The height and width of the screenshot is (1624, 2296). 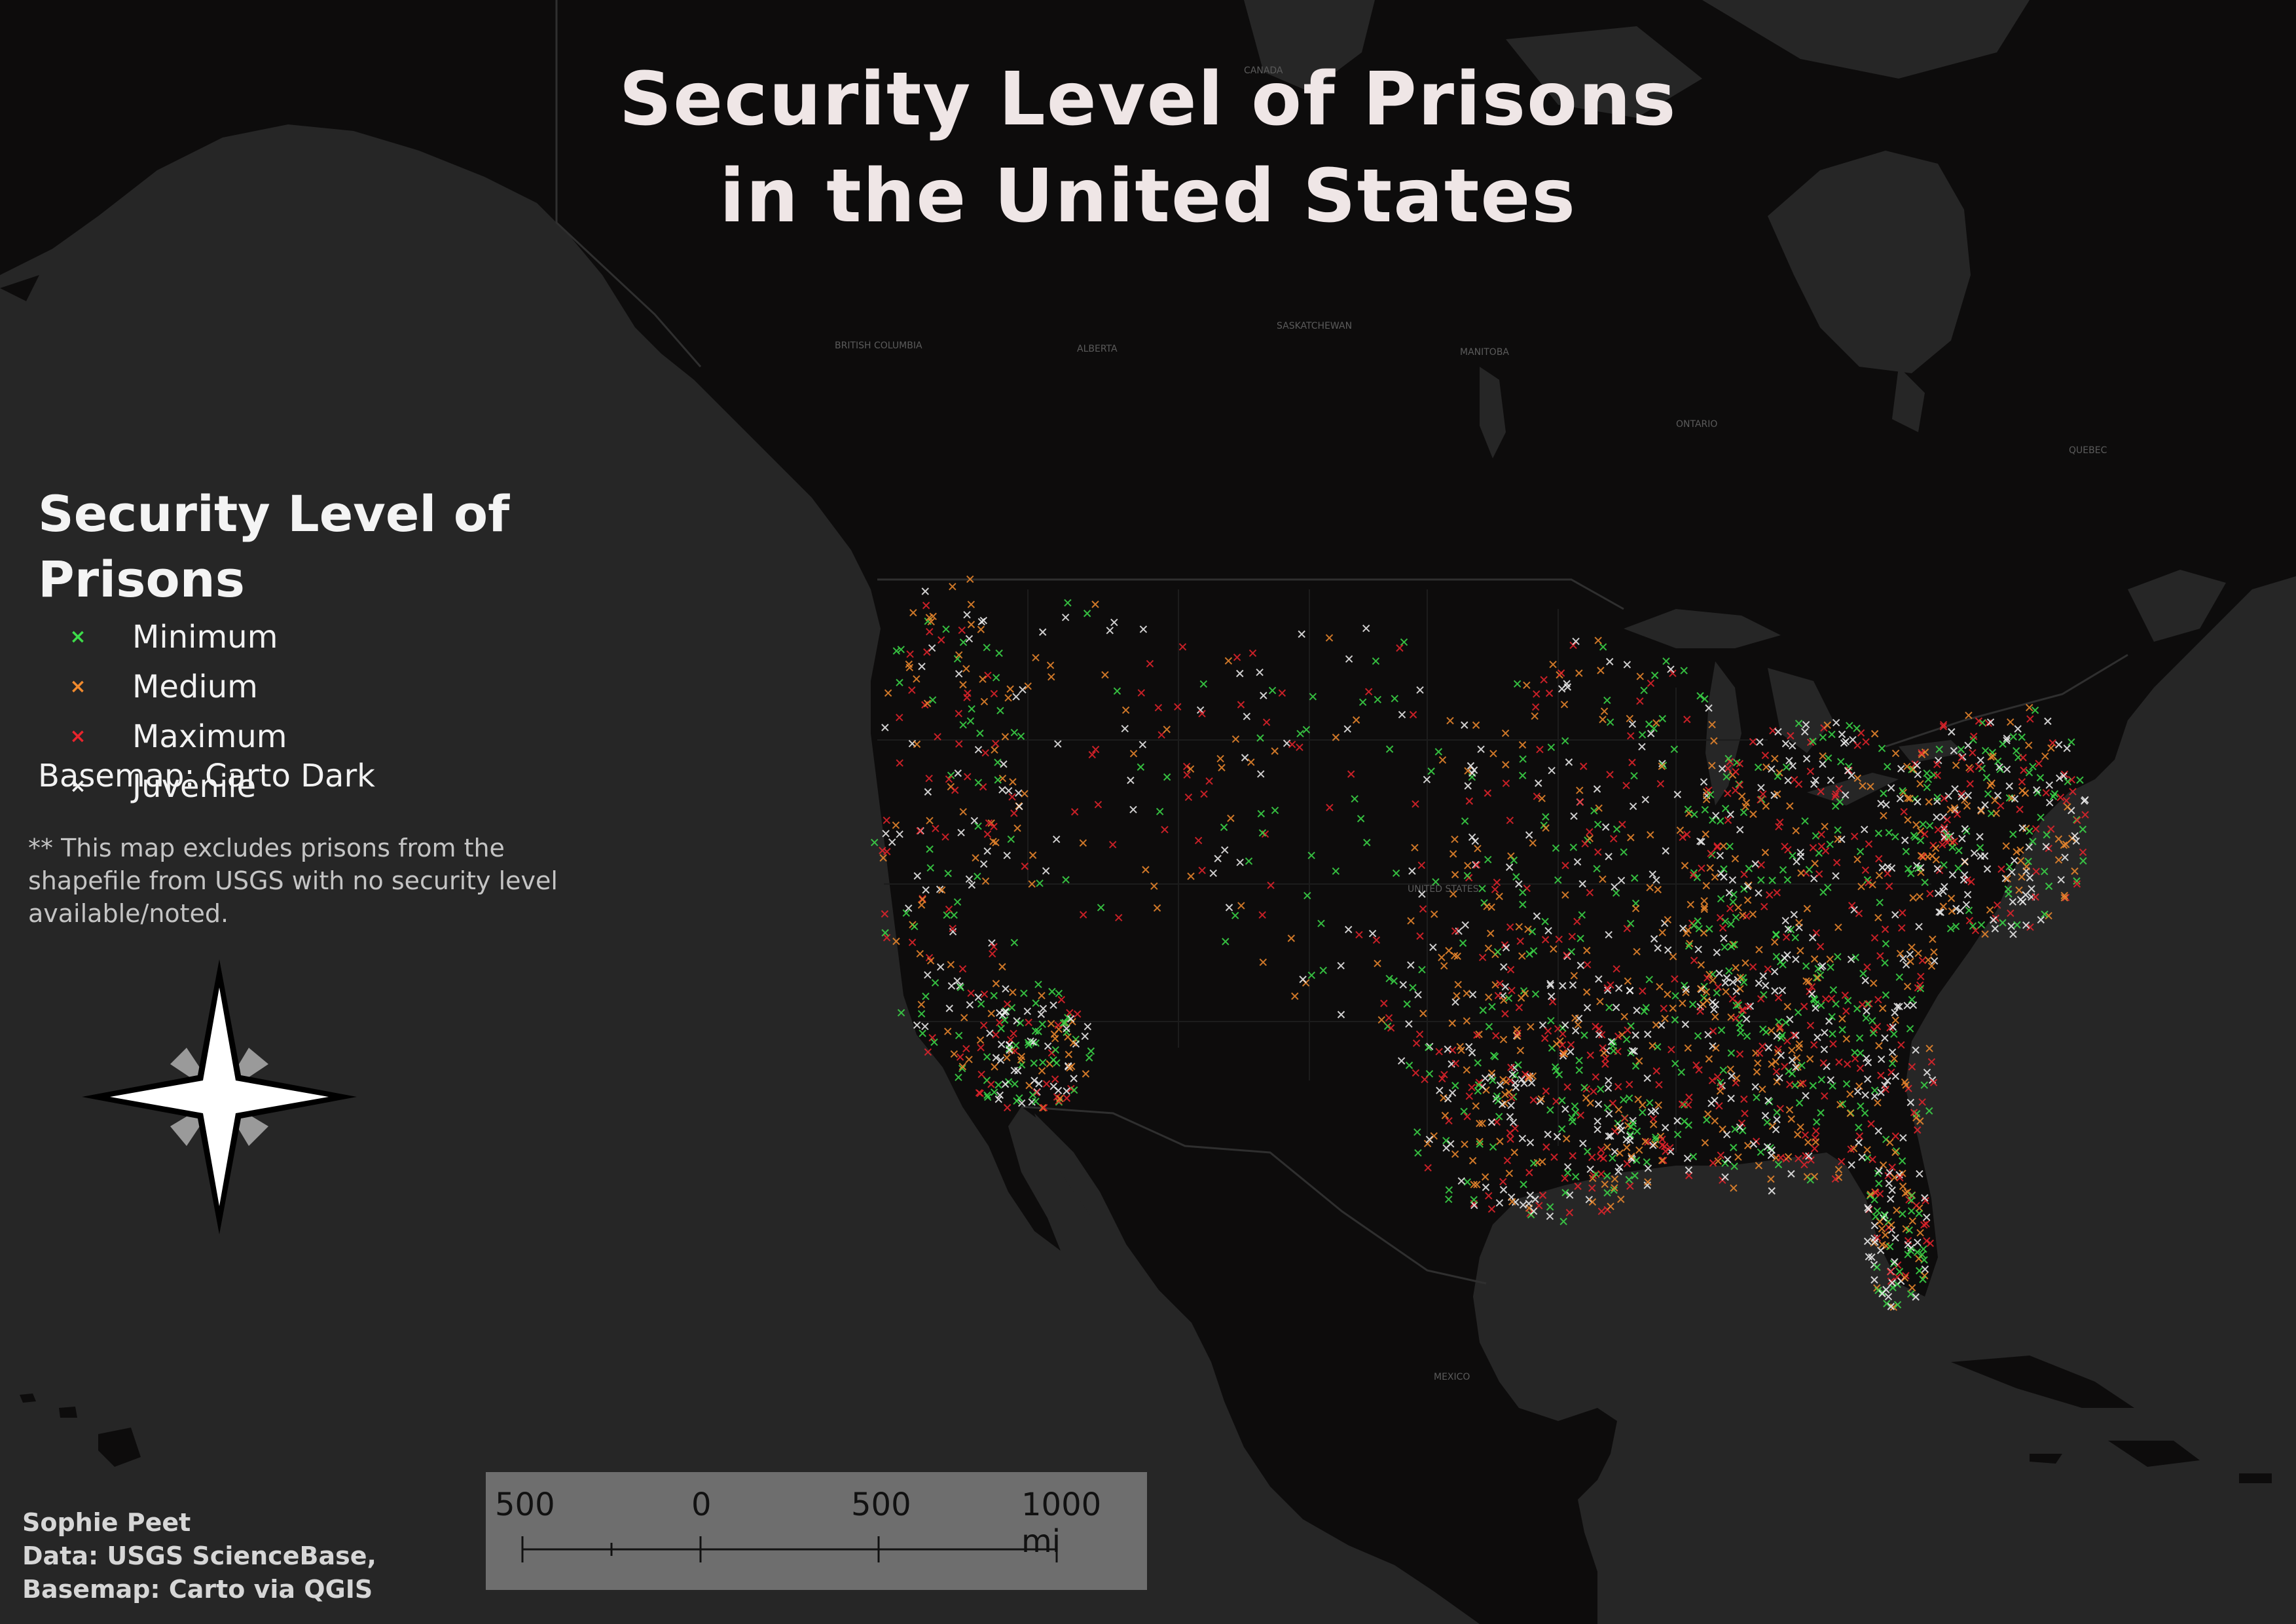 What do you see at coordinates (1315, 326) in the screenshot?
I see `map-label-saskatchewan: SASKATCHEWAN` at bounding box center [1315, 326].